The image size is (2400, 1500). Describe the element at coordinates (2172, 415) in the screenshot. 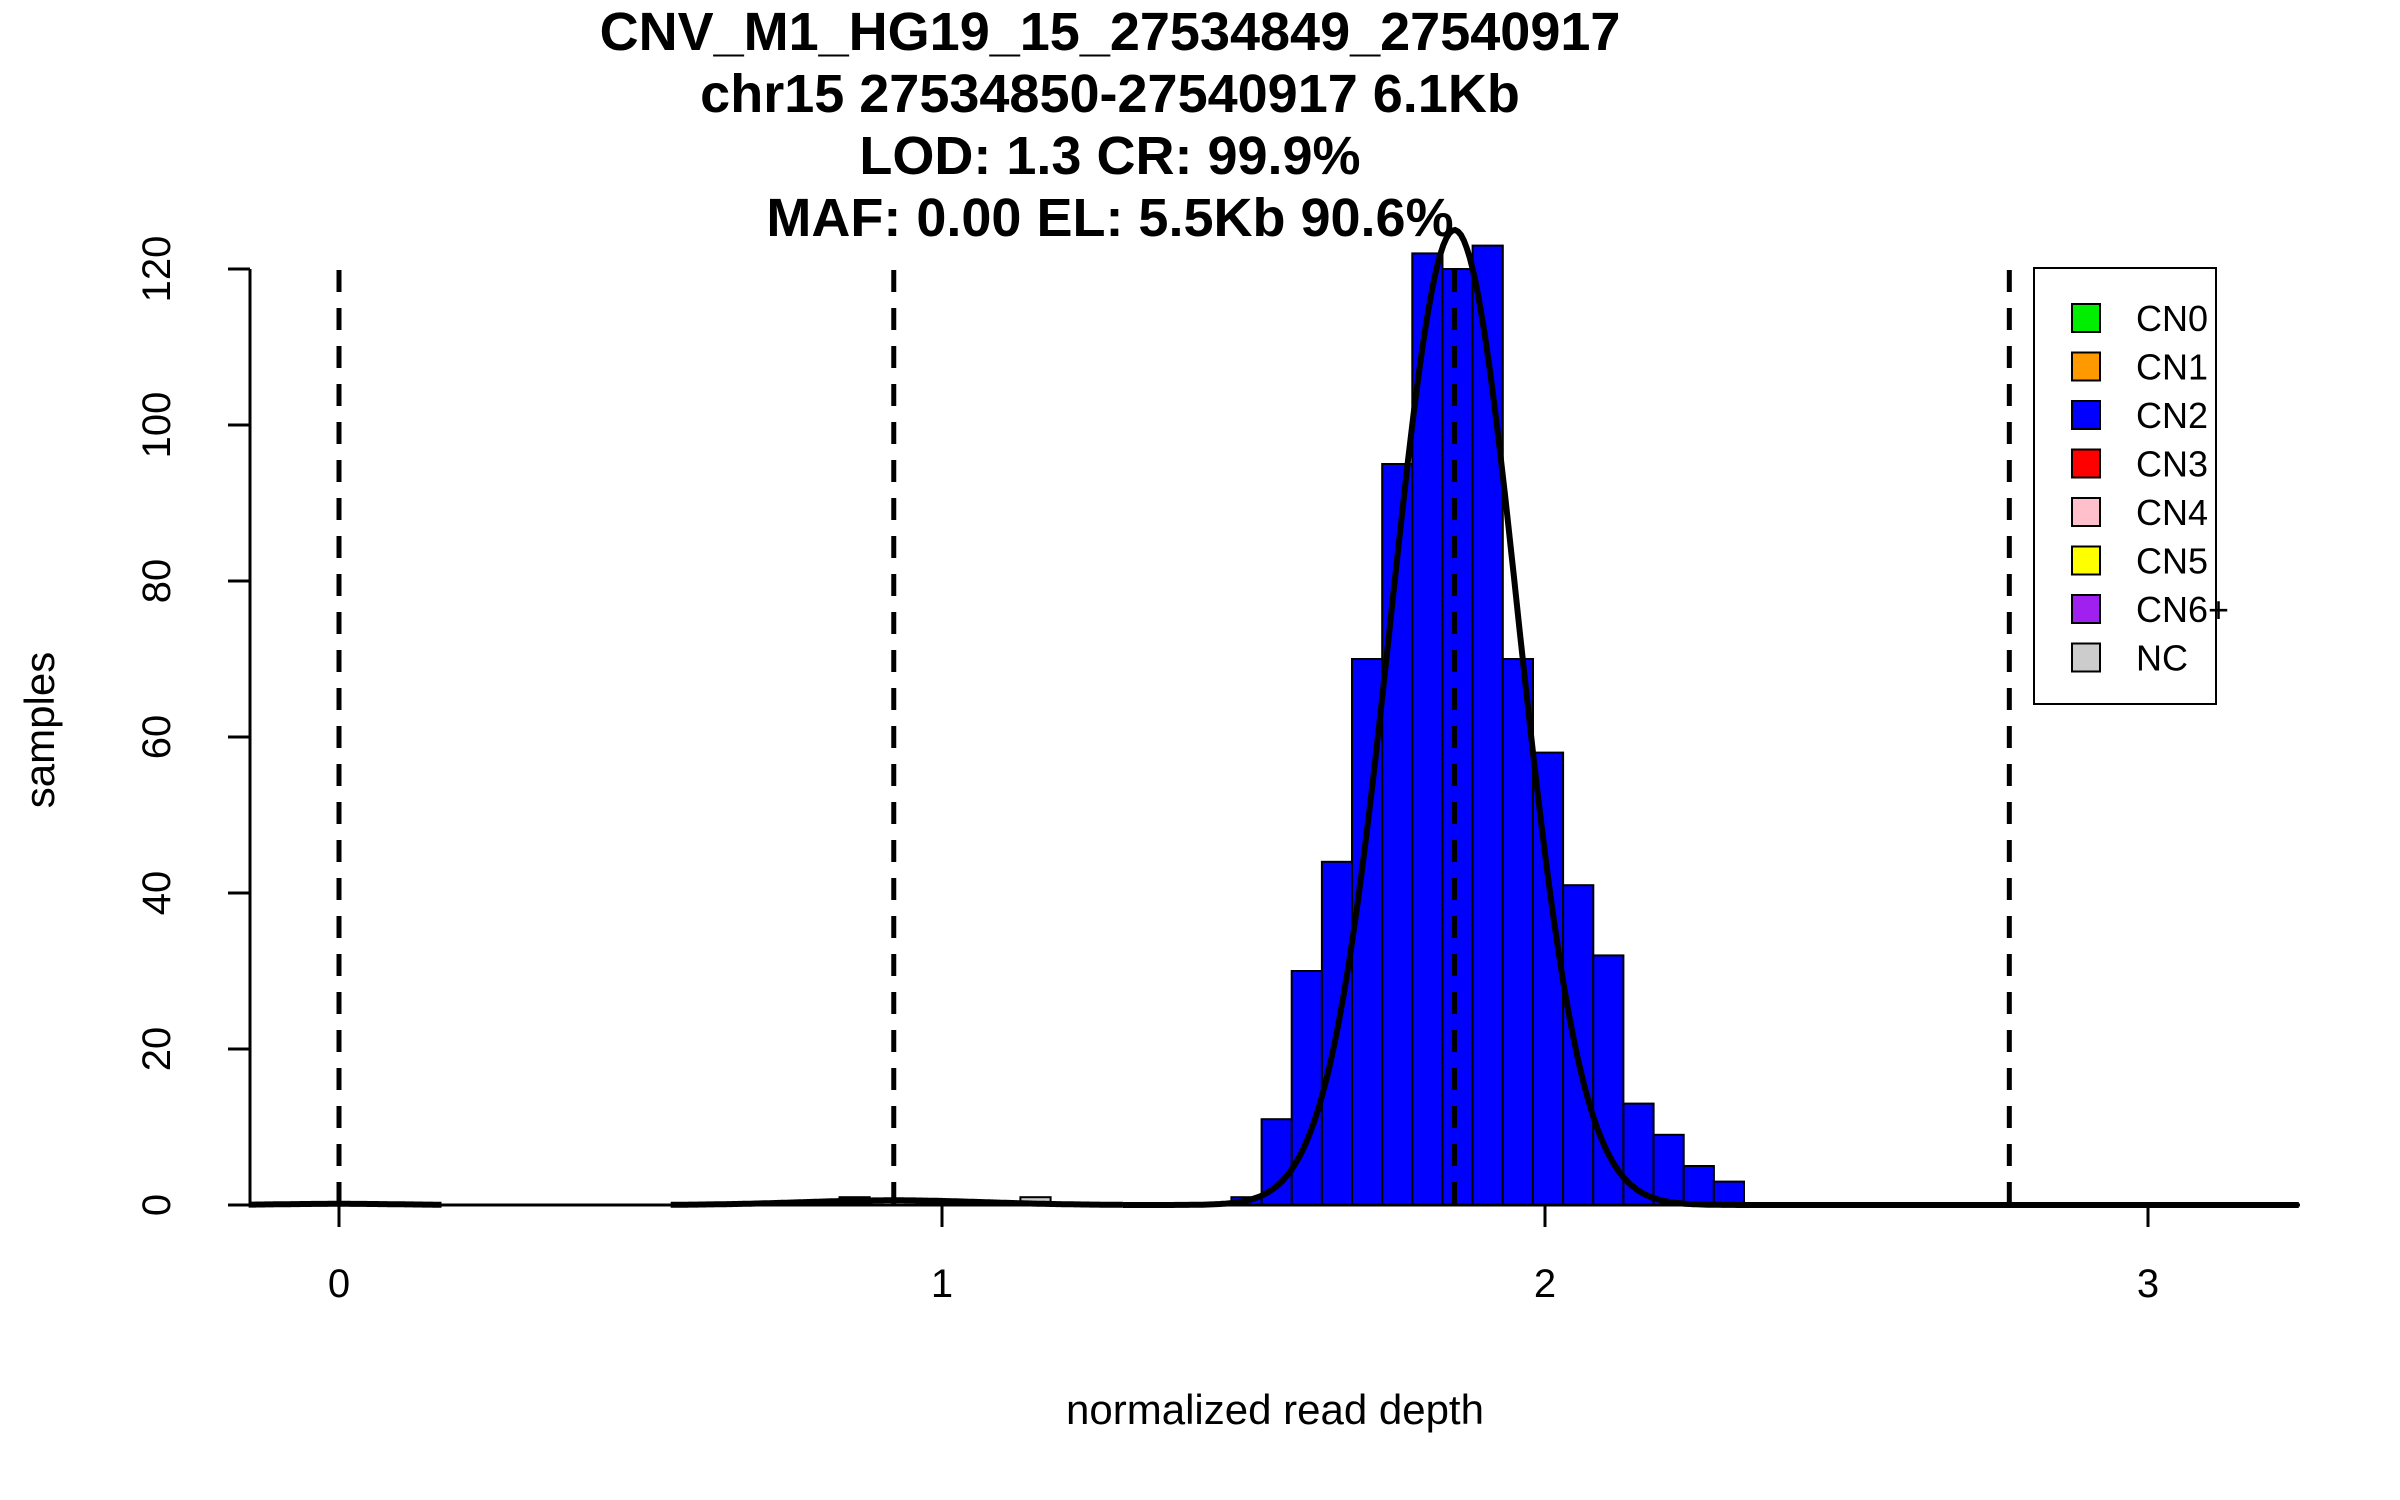

I see `legend-label-cn2: CN2` at that location.